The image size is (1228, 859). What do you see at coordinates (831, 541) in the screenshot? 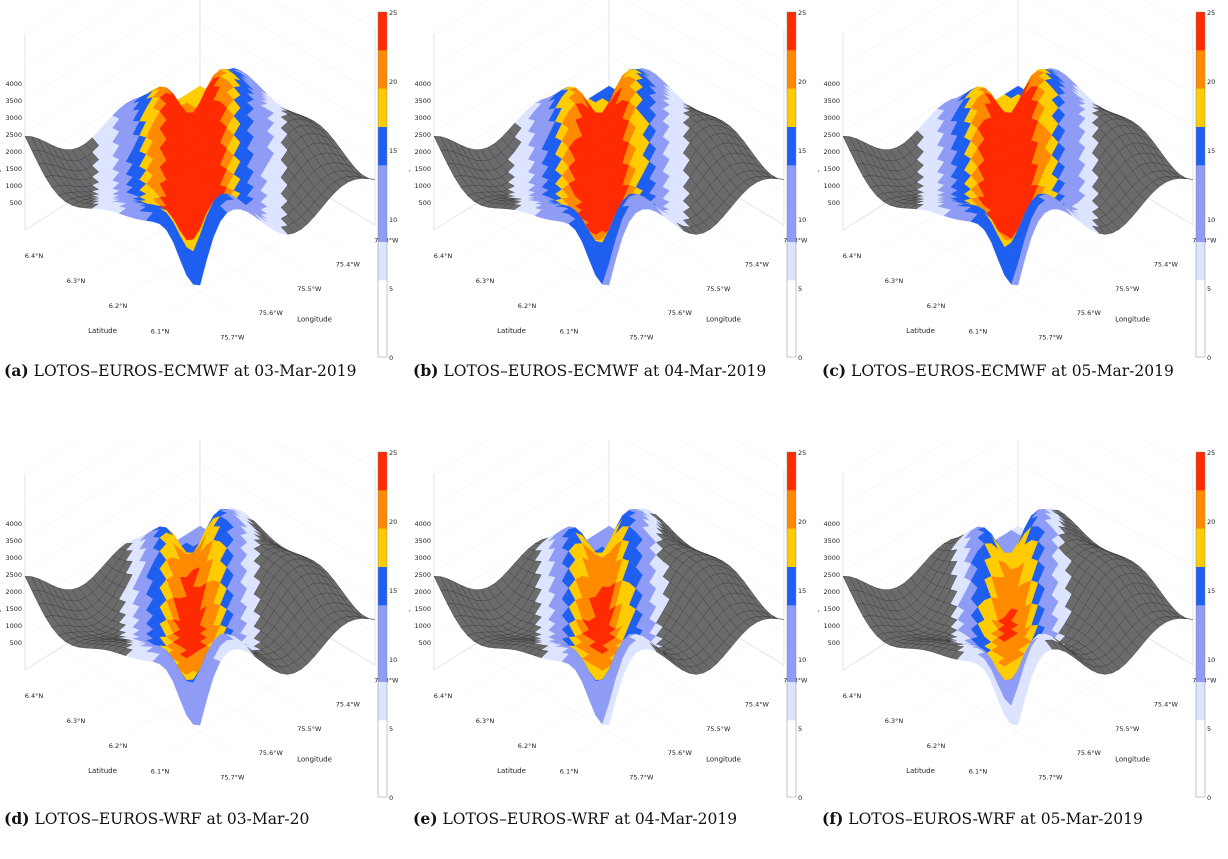
I see `z-tick-label-f: 3500` at bounding box center [831, 541].